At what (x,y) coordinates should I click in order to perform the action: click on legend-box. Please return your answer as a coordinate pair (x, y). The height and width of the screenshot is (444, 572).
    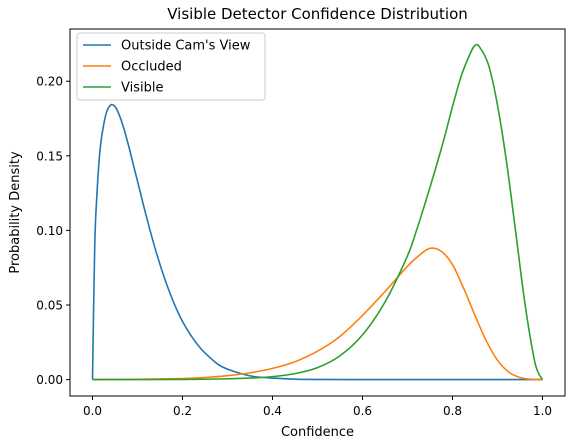
    Looking at the image, I should click on (171, 66).